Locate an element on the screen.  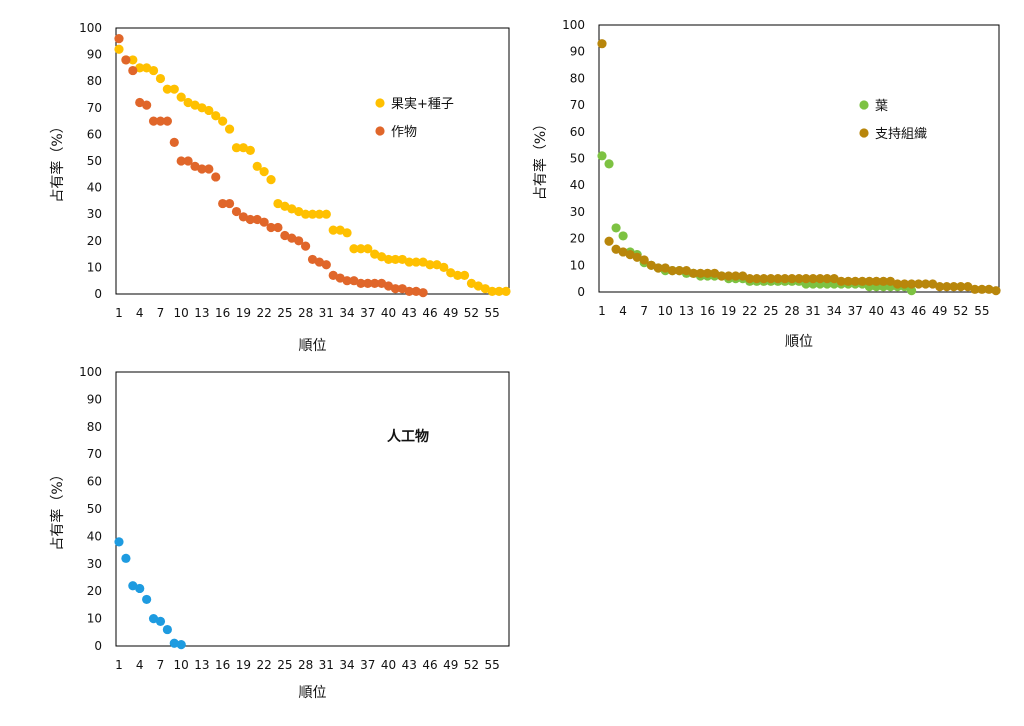
y-tick-label: 70 is located at coordinates (94, 454).